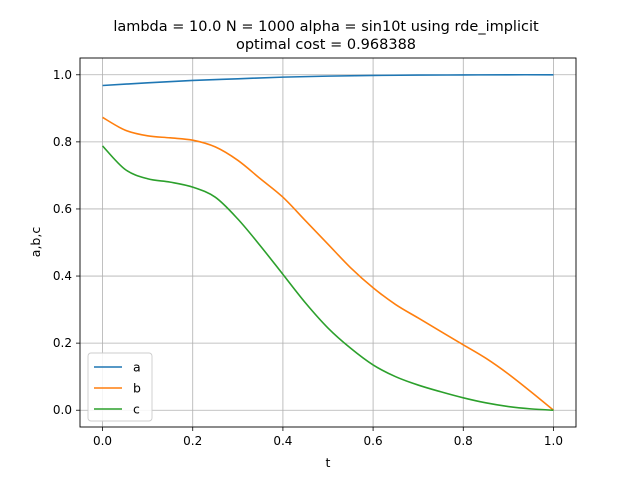 The height and width of the screenshot is (480, 640). Describe the element at coordinates (373, 441) in the screenshot. I see `x-tick-label: 0.6` at that location.